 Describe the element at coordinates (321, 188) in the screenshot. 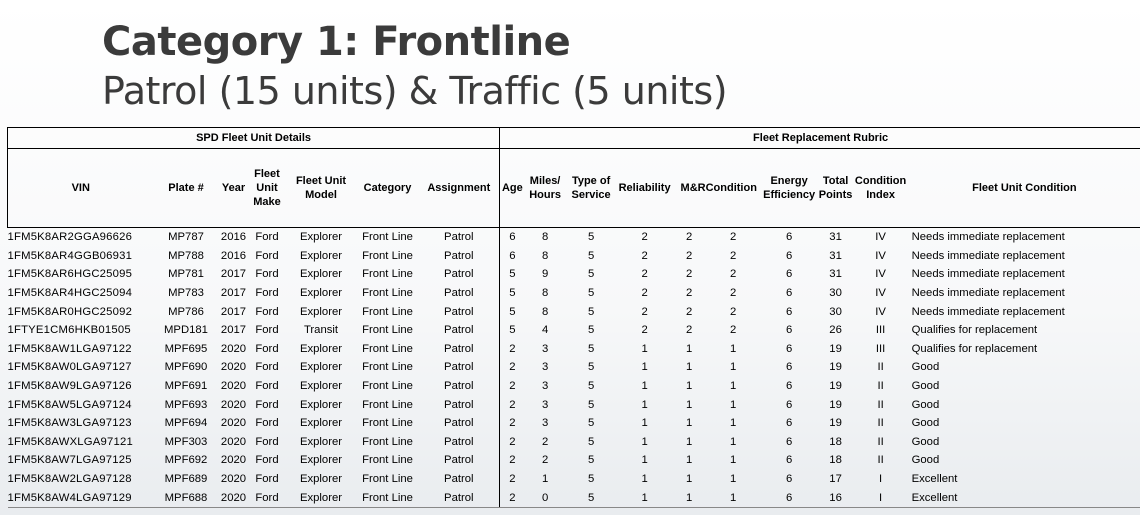

I see `col-model-header: Fleet Unit Model` at that location.